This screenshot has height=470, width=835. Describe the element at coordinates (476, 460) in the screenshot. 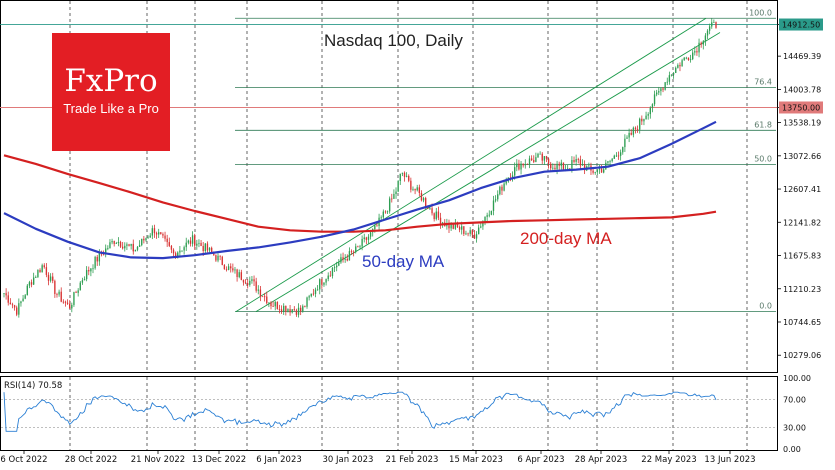

I see `x-tick-label: 15 Mar 2023` at that location.